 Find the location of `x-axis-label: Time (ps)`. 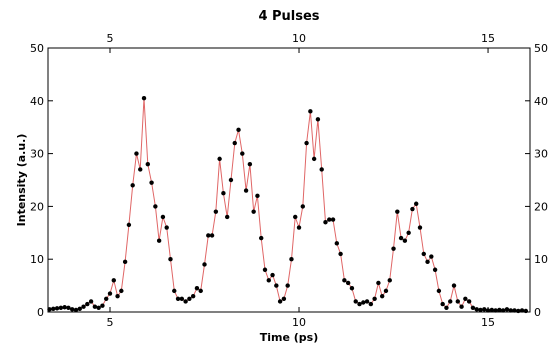

x-axis-label: Time (ps) is located at coordinates (289, 337).